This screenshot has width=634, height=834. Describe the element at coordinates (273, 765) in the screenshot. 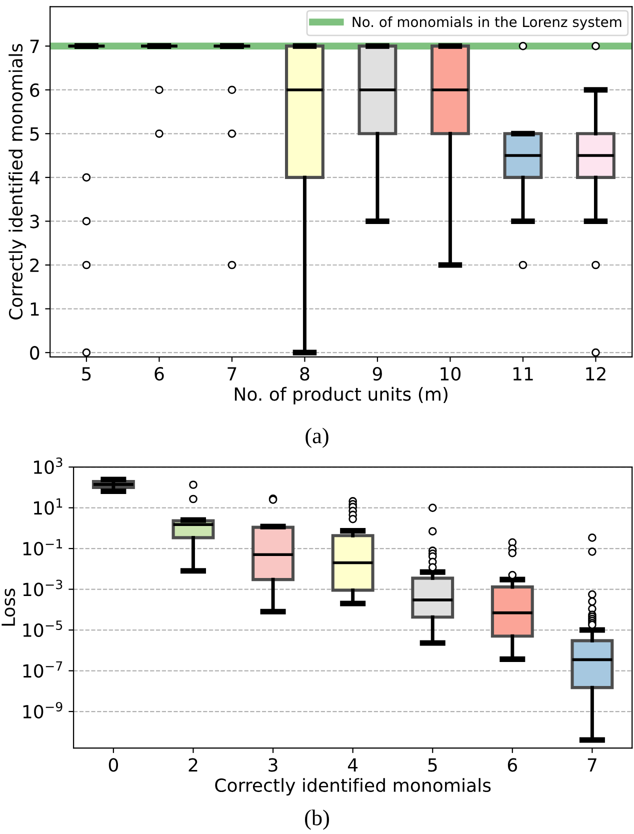

I see `x-tick-label: 3` at that location.